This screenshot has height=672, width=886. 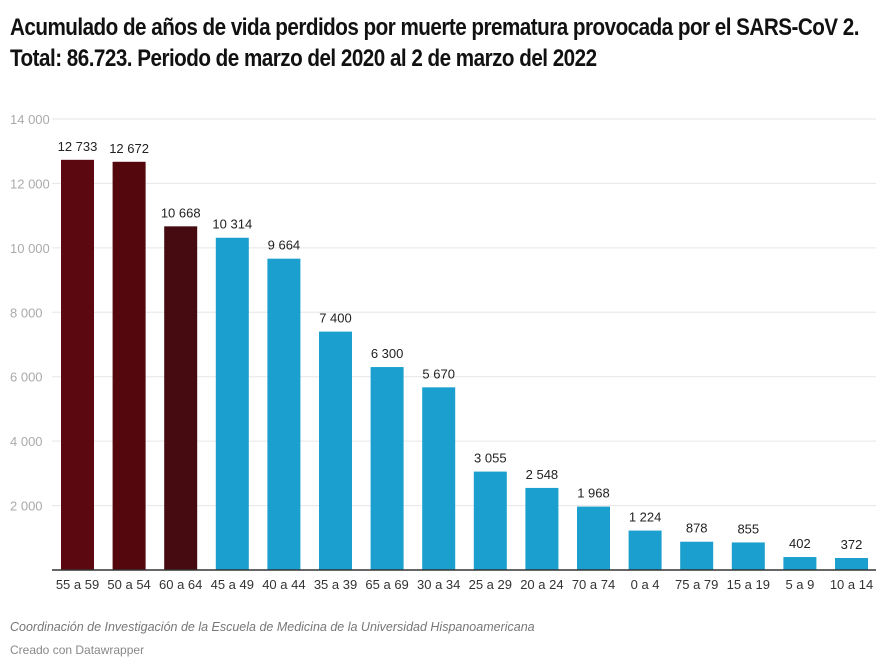 I want to click on x-tick-label: 45 a 49, so click(x=232, y=584).